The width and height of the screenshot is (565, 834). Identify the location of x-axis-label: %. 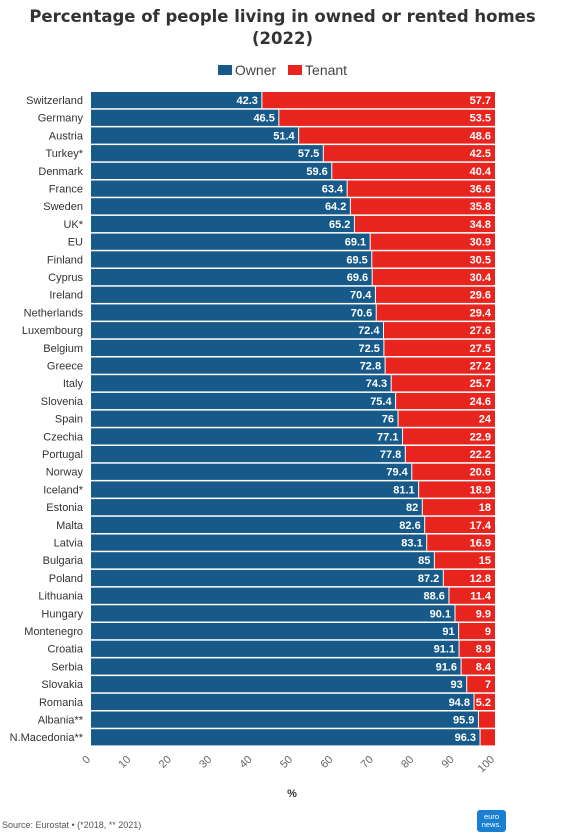
(292, 794).